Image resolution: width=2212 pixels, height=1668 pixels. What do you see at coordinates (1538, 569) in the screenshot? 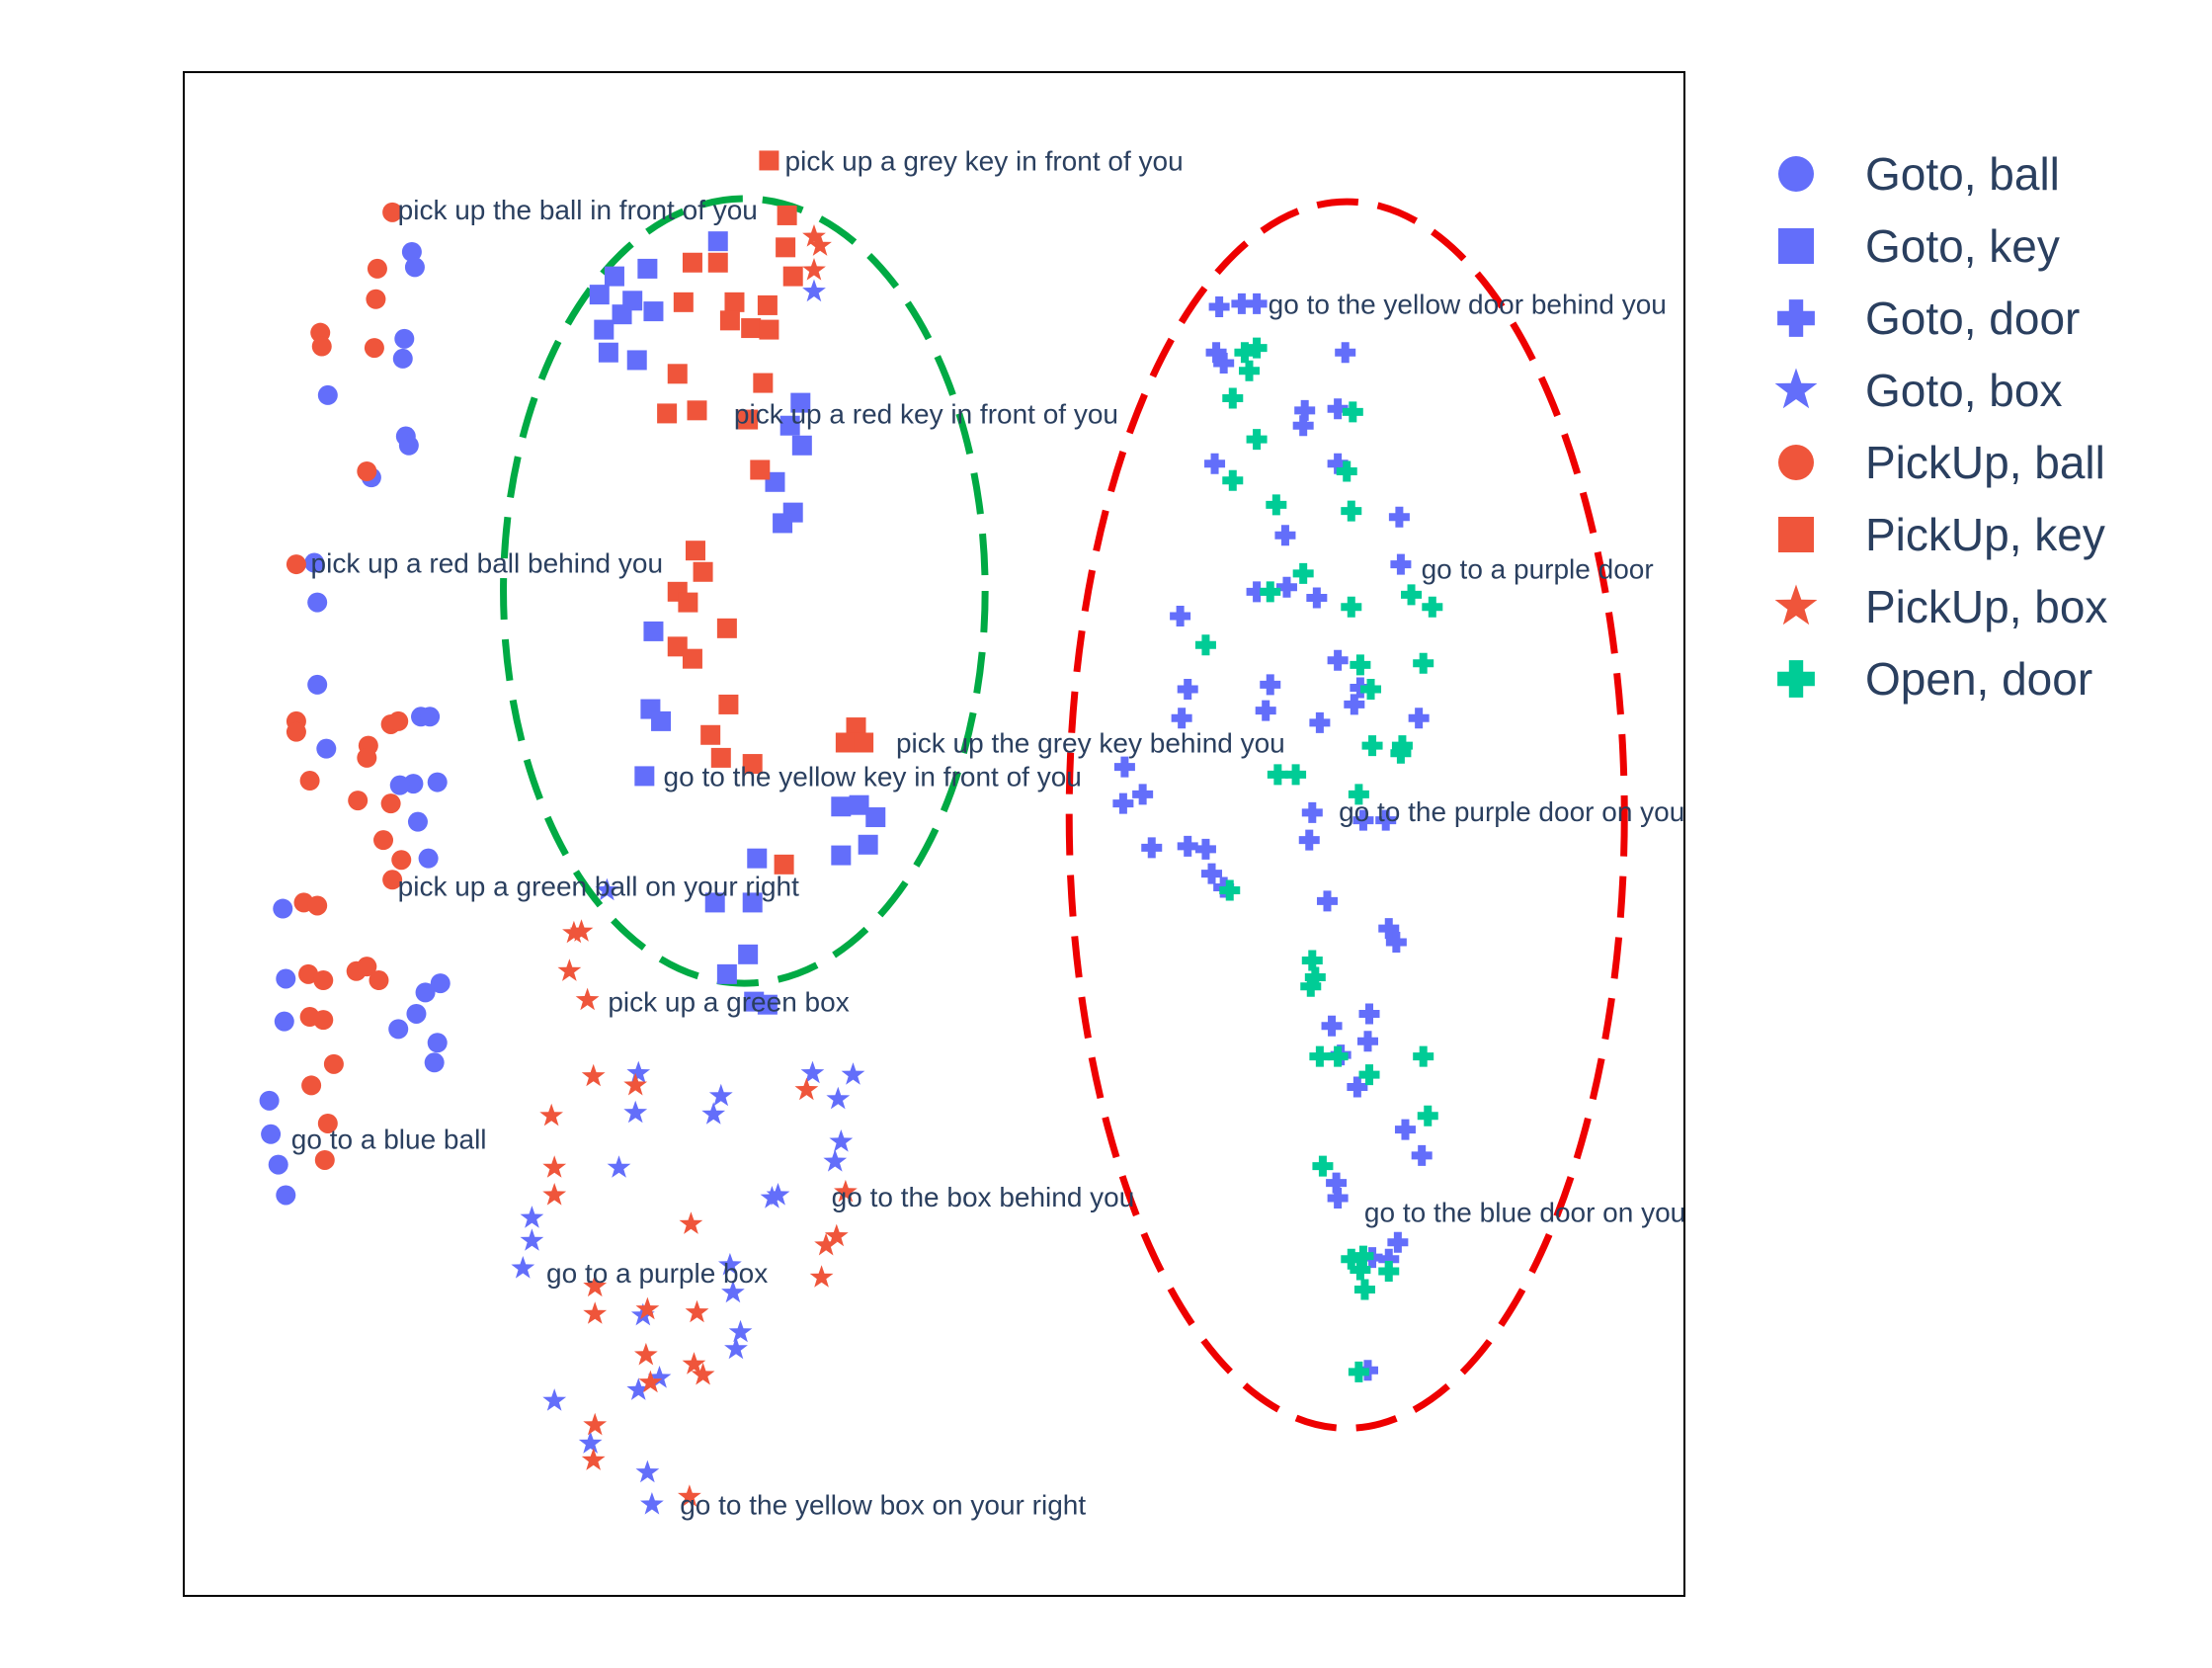
I see `point-annotation: go to a purple door` at bounding box center [1538, 569].